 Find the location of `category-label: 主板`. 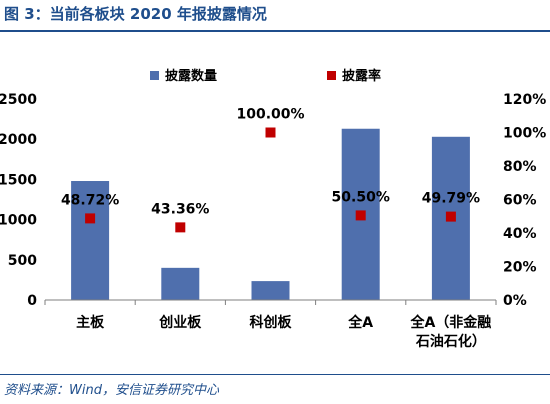

category-label: 主板 is located at coordinates (90, 322).